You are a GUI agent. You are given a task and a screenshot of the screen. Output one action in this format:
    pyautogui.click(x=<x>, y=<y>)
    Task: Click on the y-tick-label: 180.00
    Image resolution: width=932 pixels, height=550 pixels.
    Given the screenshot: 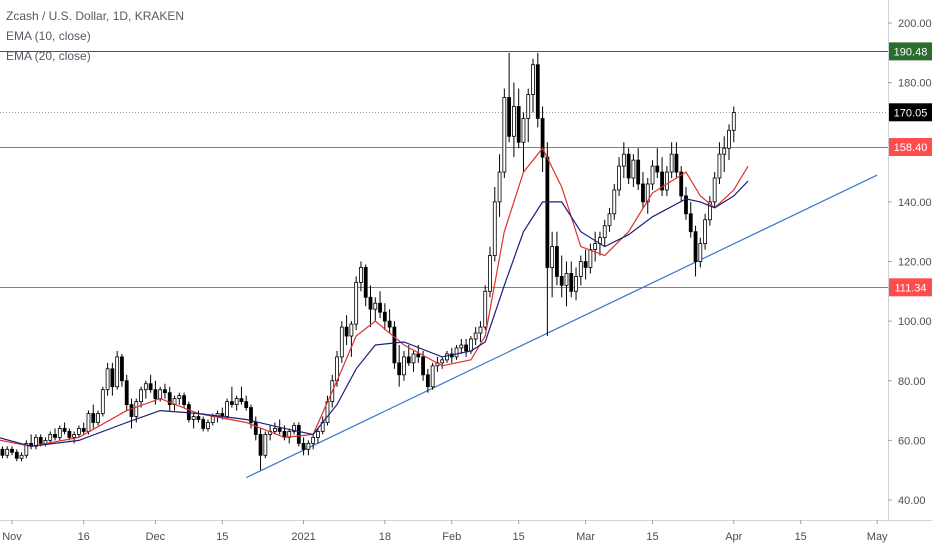 What is the action you would take?
    pyautogui.click(x=915, y=84)
    